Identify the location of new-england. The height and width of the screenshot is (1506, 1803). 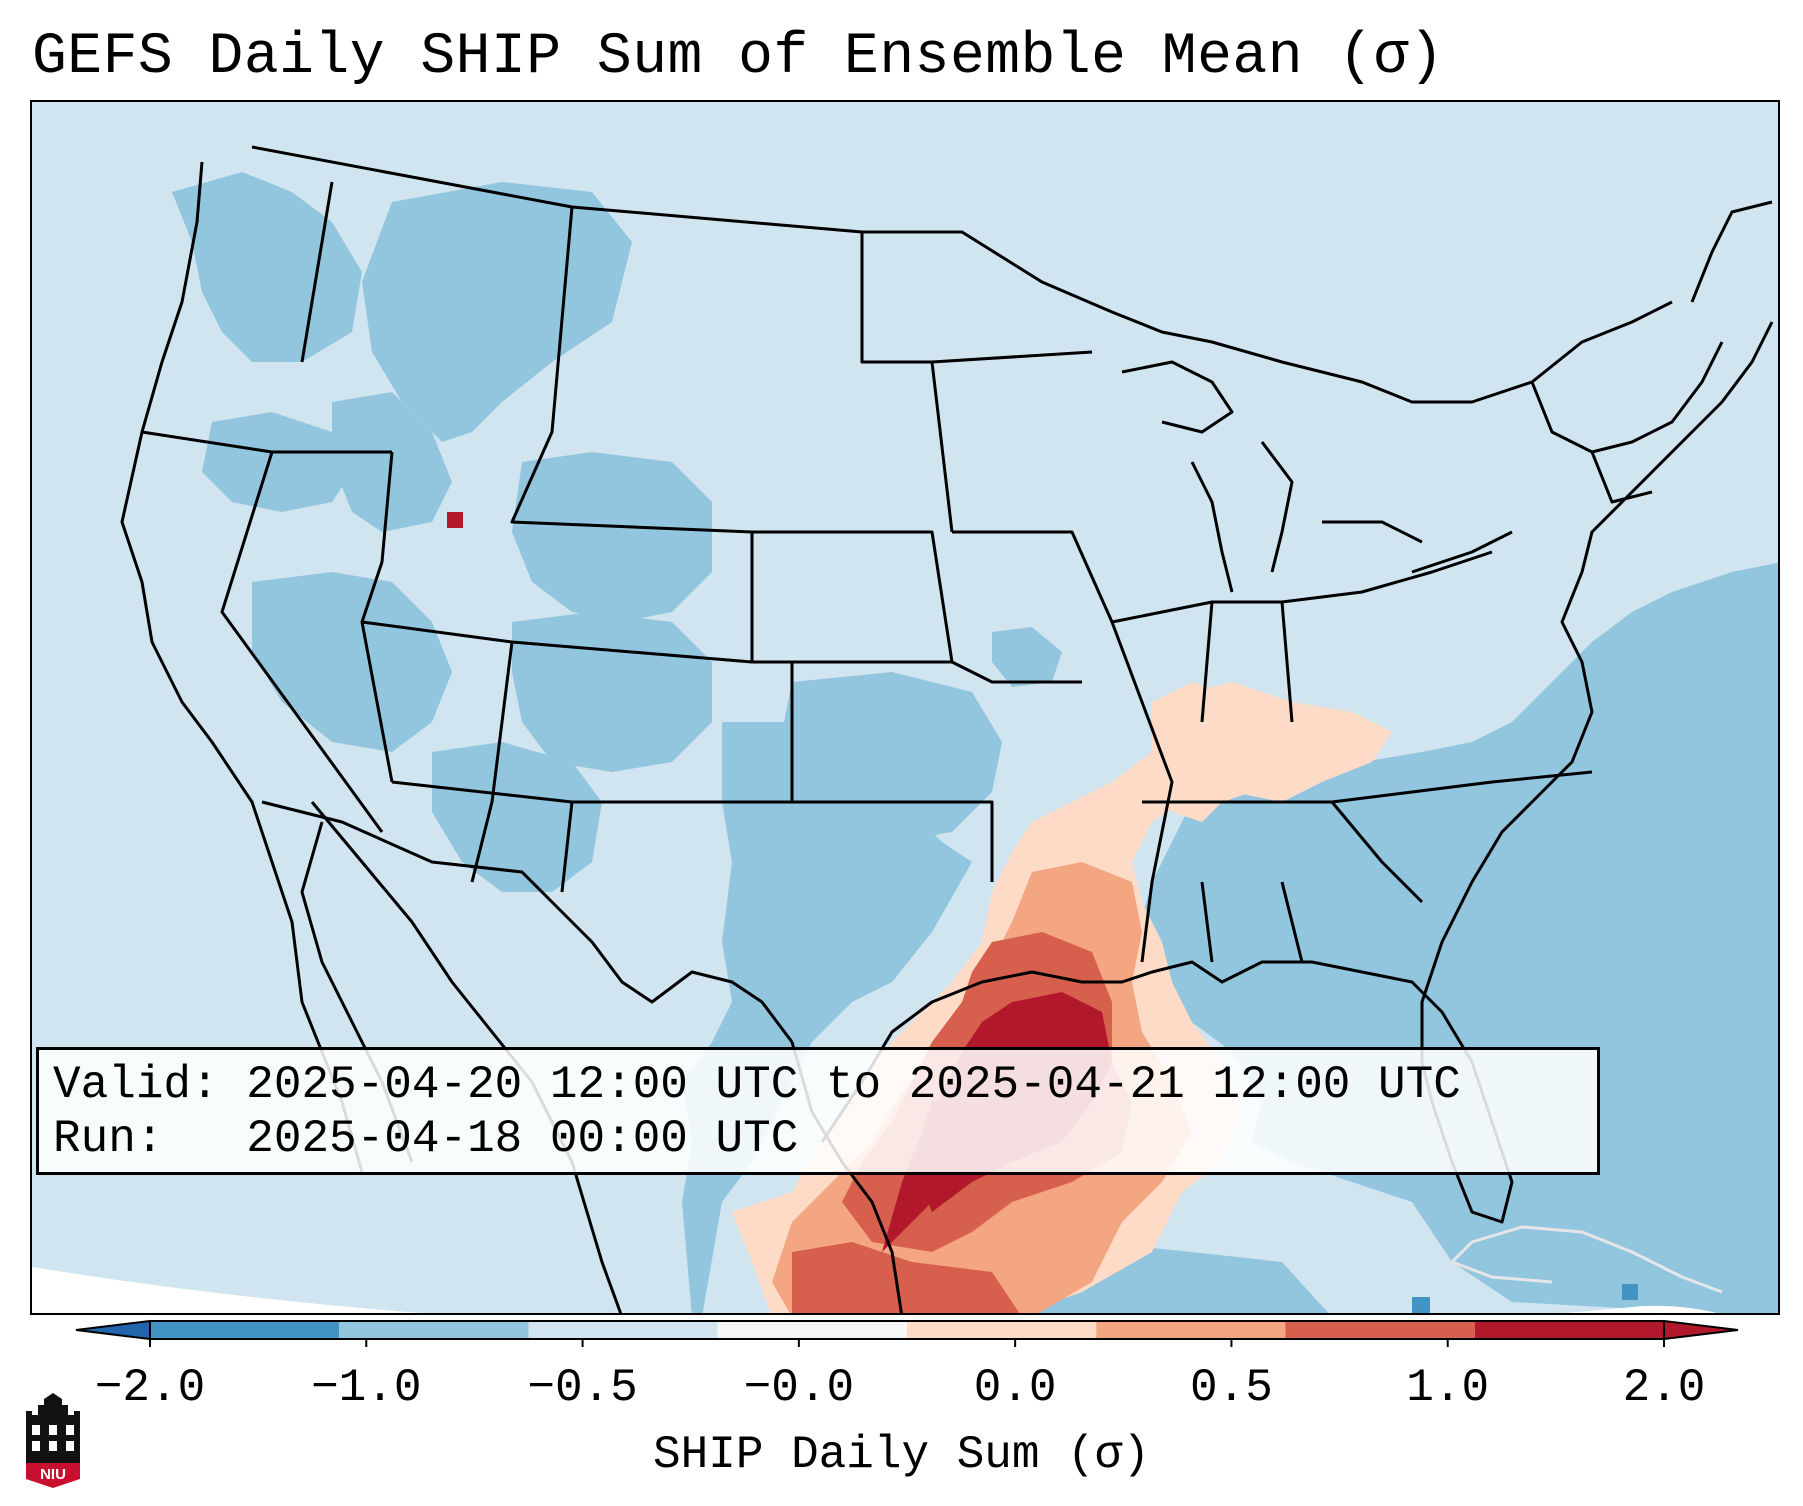
(1651, 352).